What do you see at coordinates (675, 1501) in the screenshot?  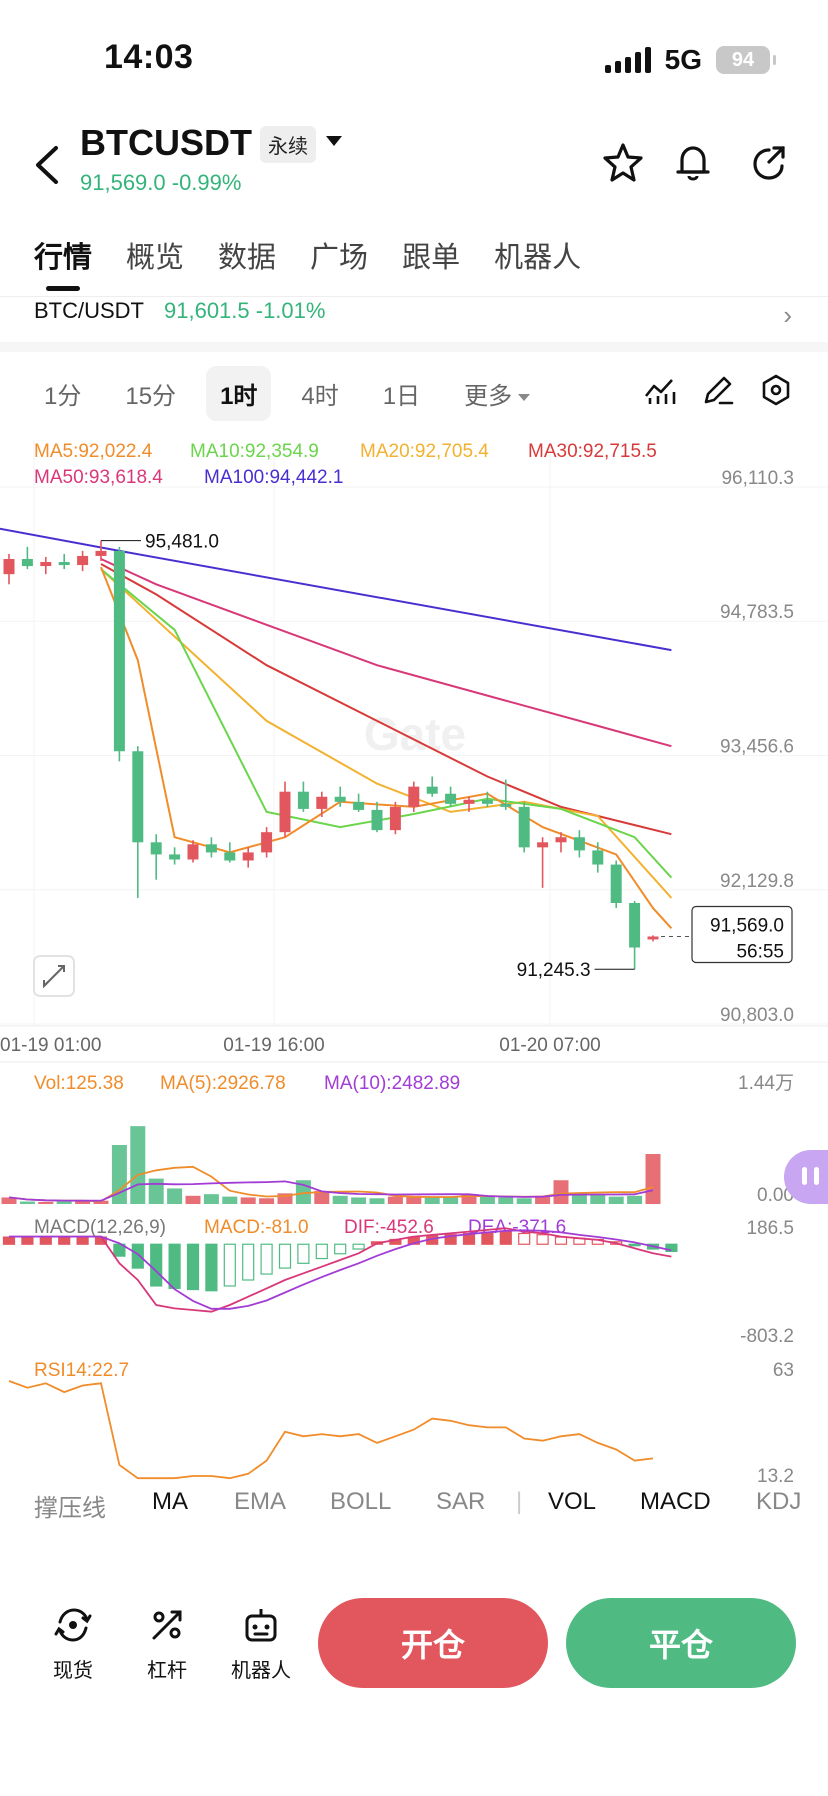 I see `indicator-macd: MACD` at bounding box center [675, 1501].